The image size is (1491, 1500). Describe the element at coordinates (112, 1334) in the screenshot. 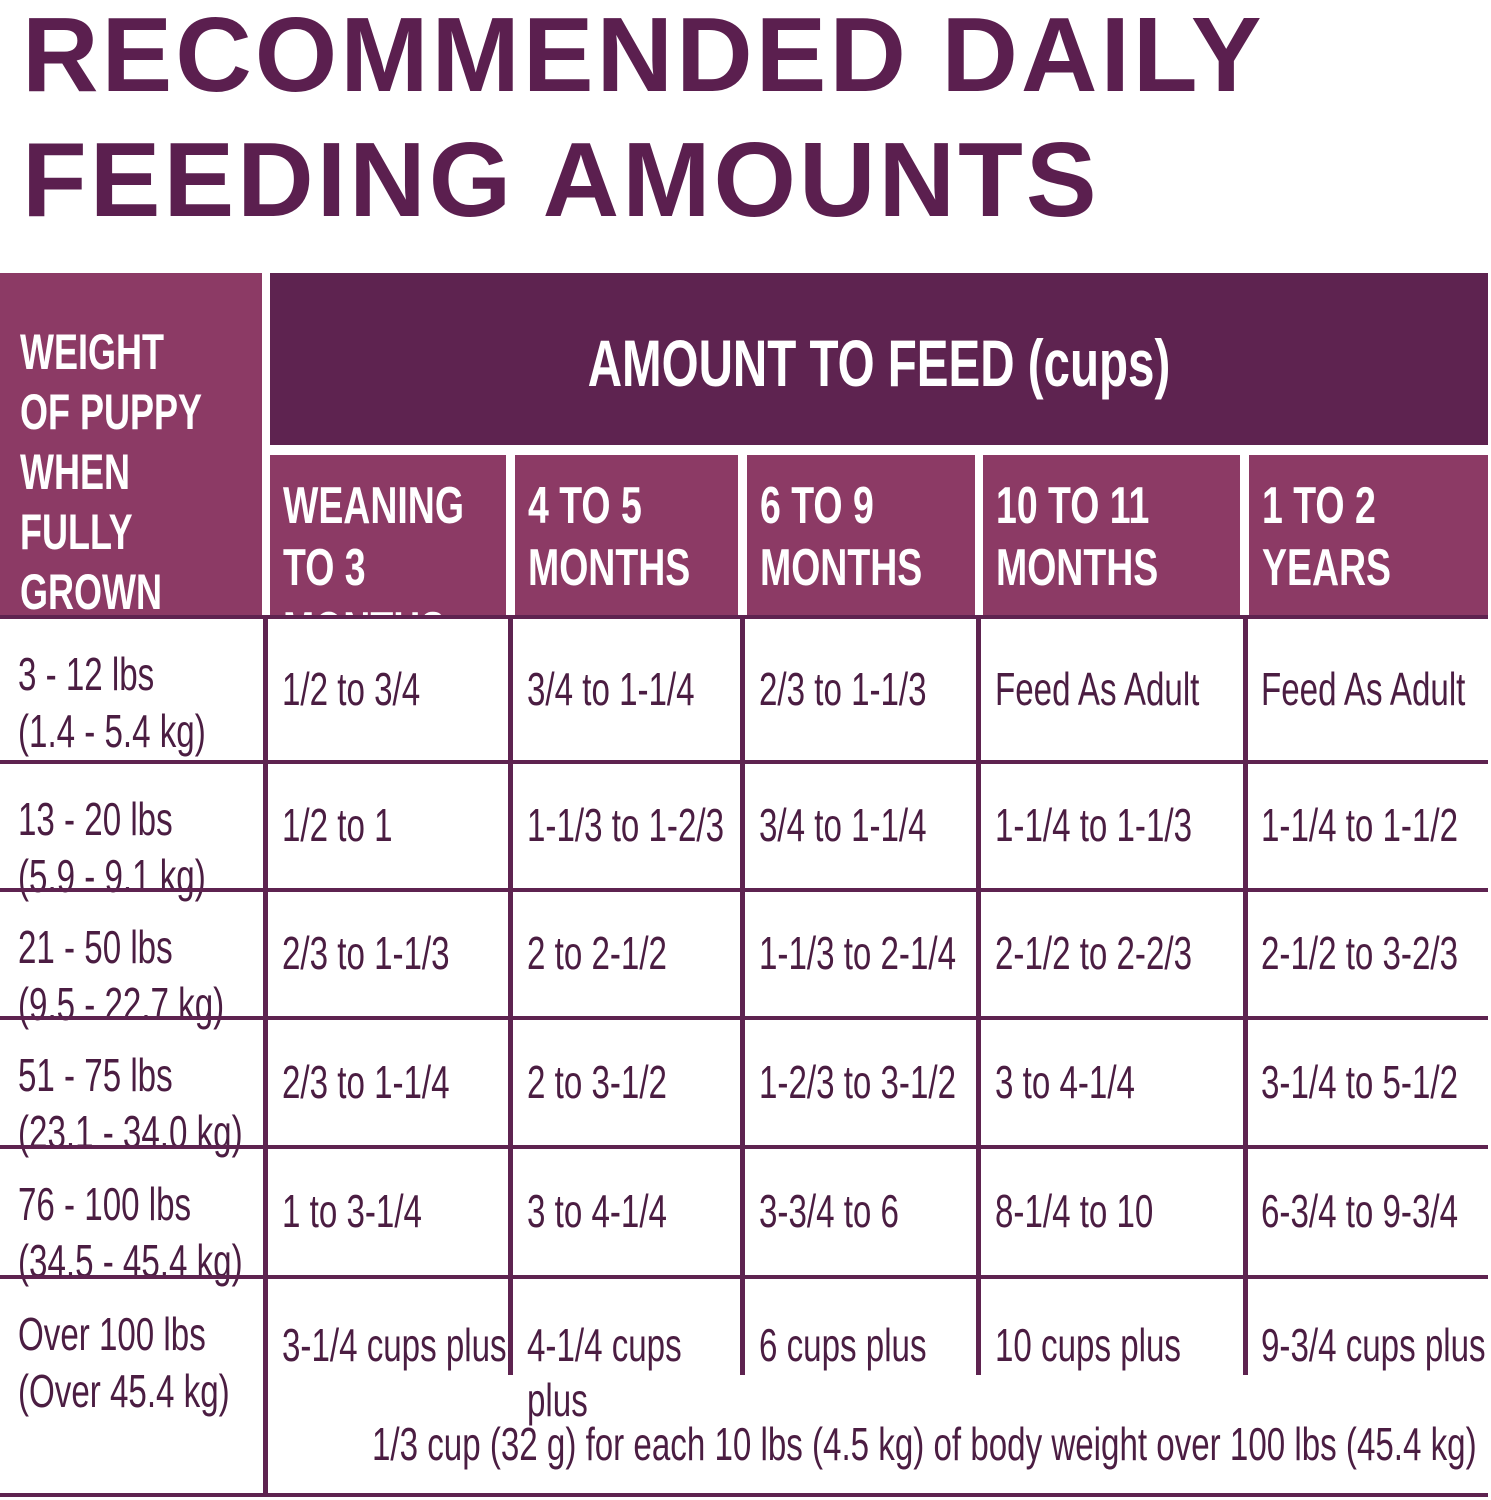

I see `weight-label: Over 100 lbs` at that location.